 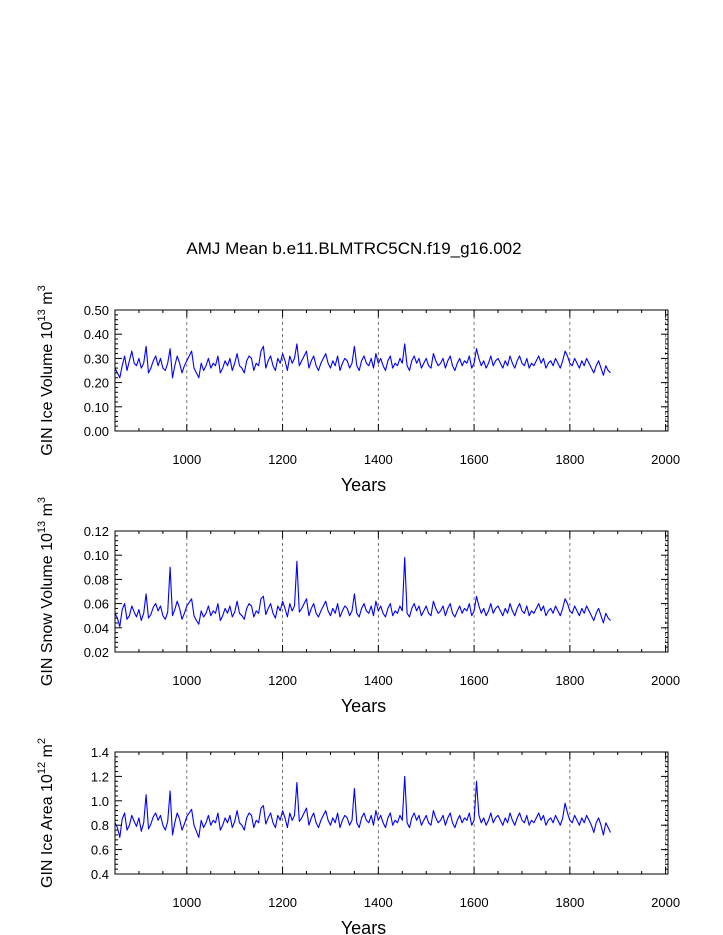 What do you see at coordinates (353, 248) in the screenshot?
I see `chart-title: AMJ Mean b.e11.BLMTRC5CN.f19_g16.002` at bounding box center [353, 248].